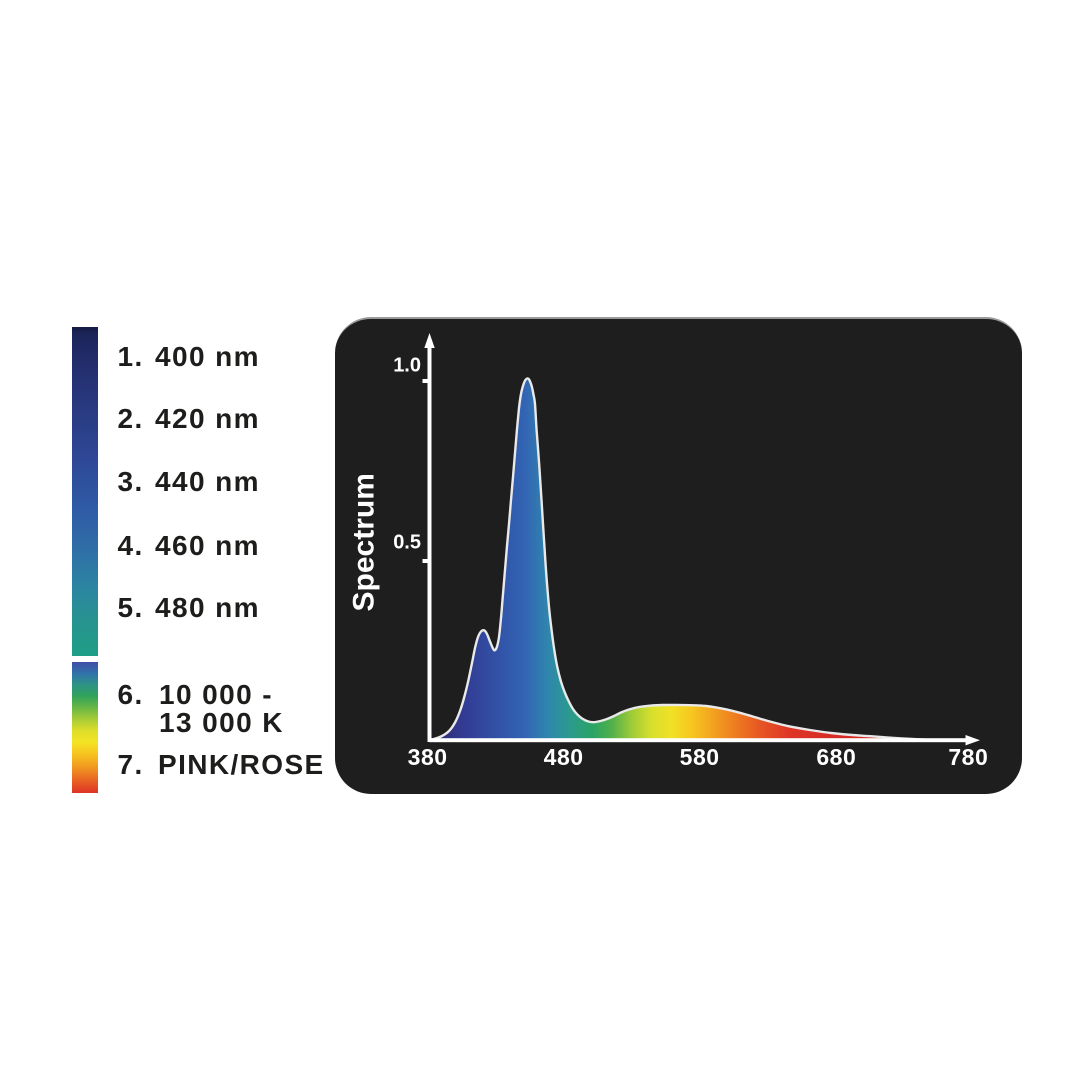 The width and height of the screenshot is (1080, 1080). I want to click on svg-text: 680, so click(836, 757).